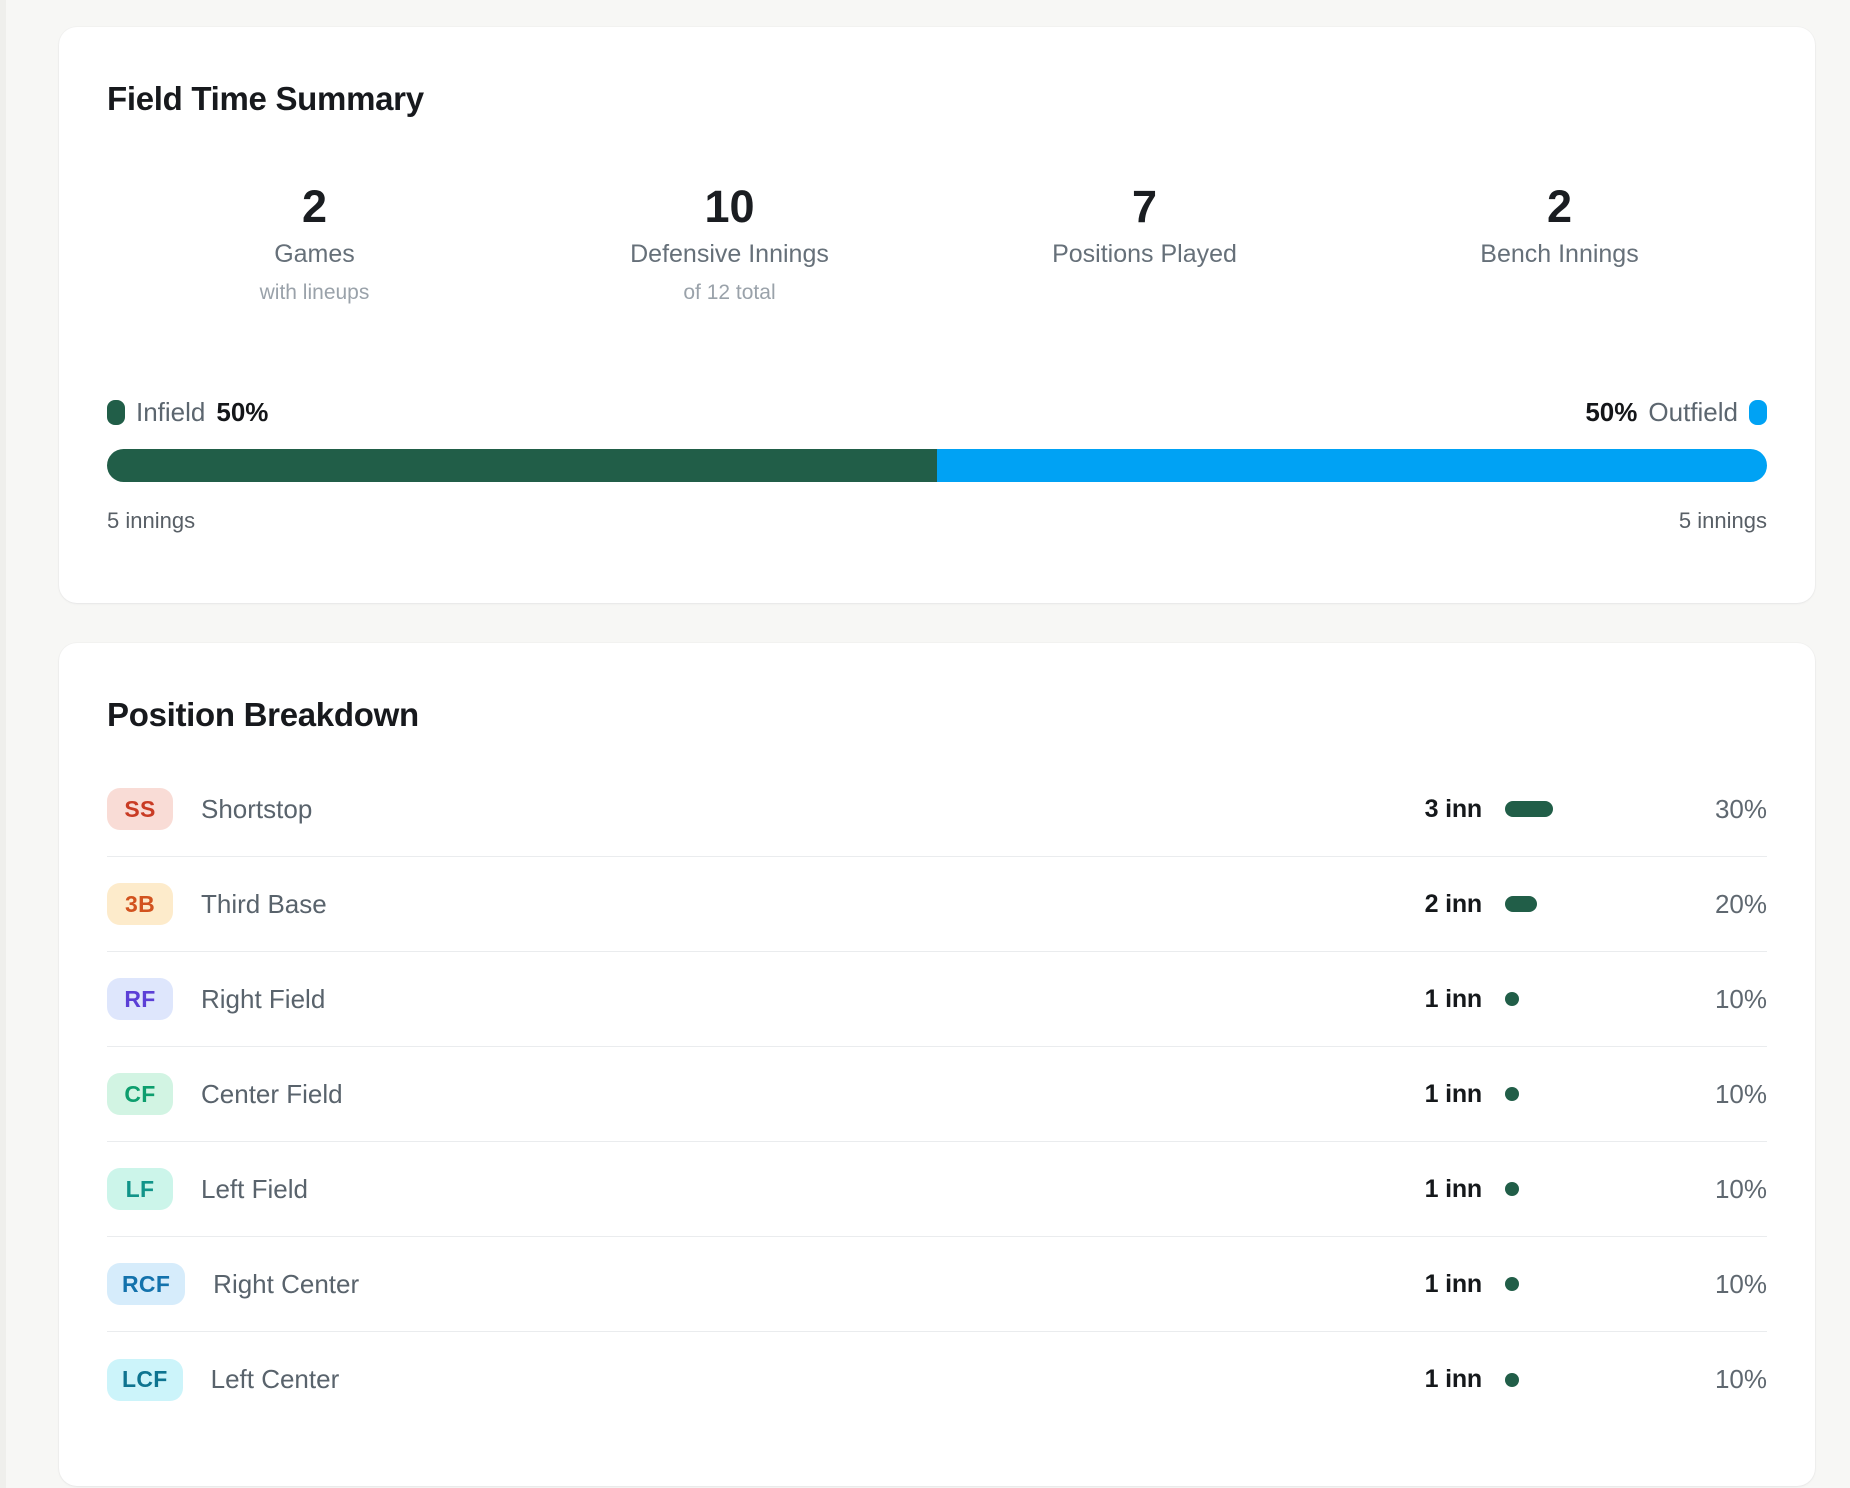 The image size is (1850, 1488). I want to click on position-name: Right Field, so click(263, 998).